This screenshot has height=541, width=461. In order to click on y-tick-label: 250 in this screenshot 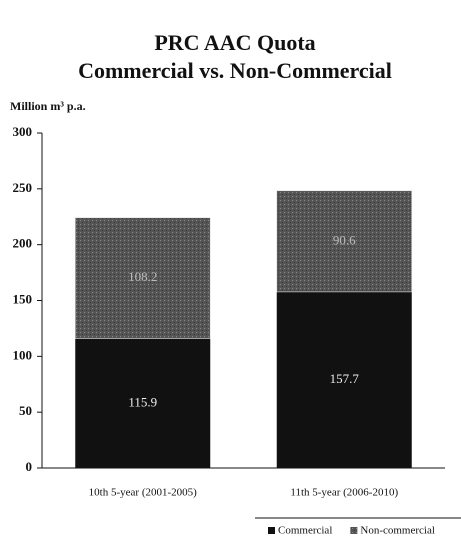, I will do `click(23, 187)`.